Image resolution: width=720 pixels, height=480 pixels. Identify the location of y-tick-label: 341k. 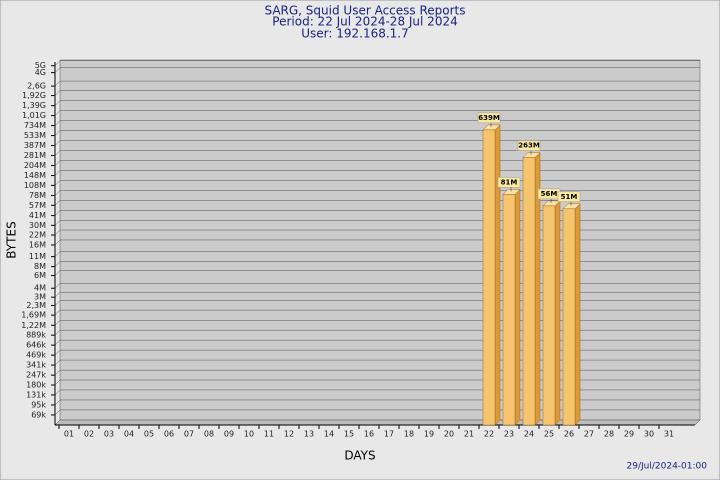
(36, 365).